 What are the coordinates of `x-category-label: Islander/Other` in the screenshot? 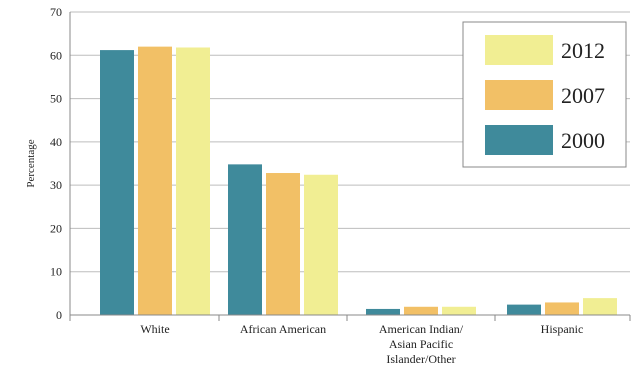 It's located at (420, 359).